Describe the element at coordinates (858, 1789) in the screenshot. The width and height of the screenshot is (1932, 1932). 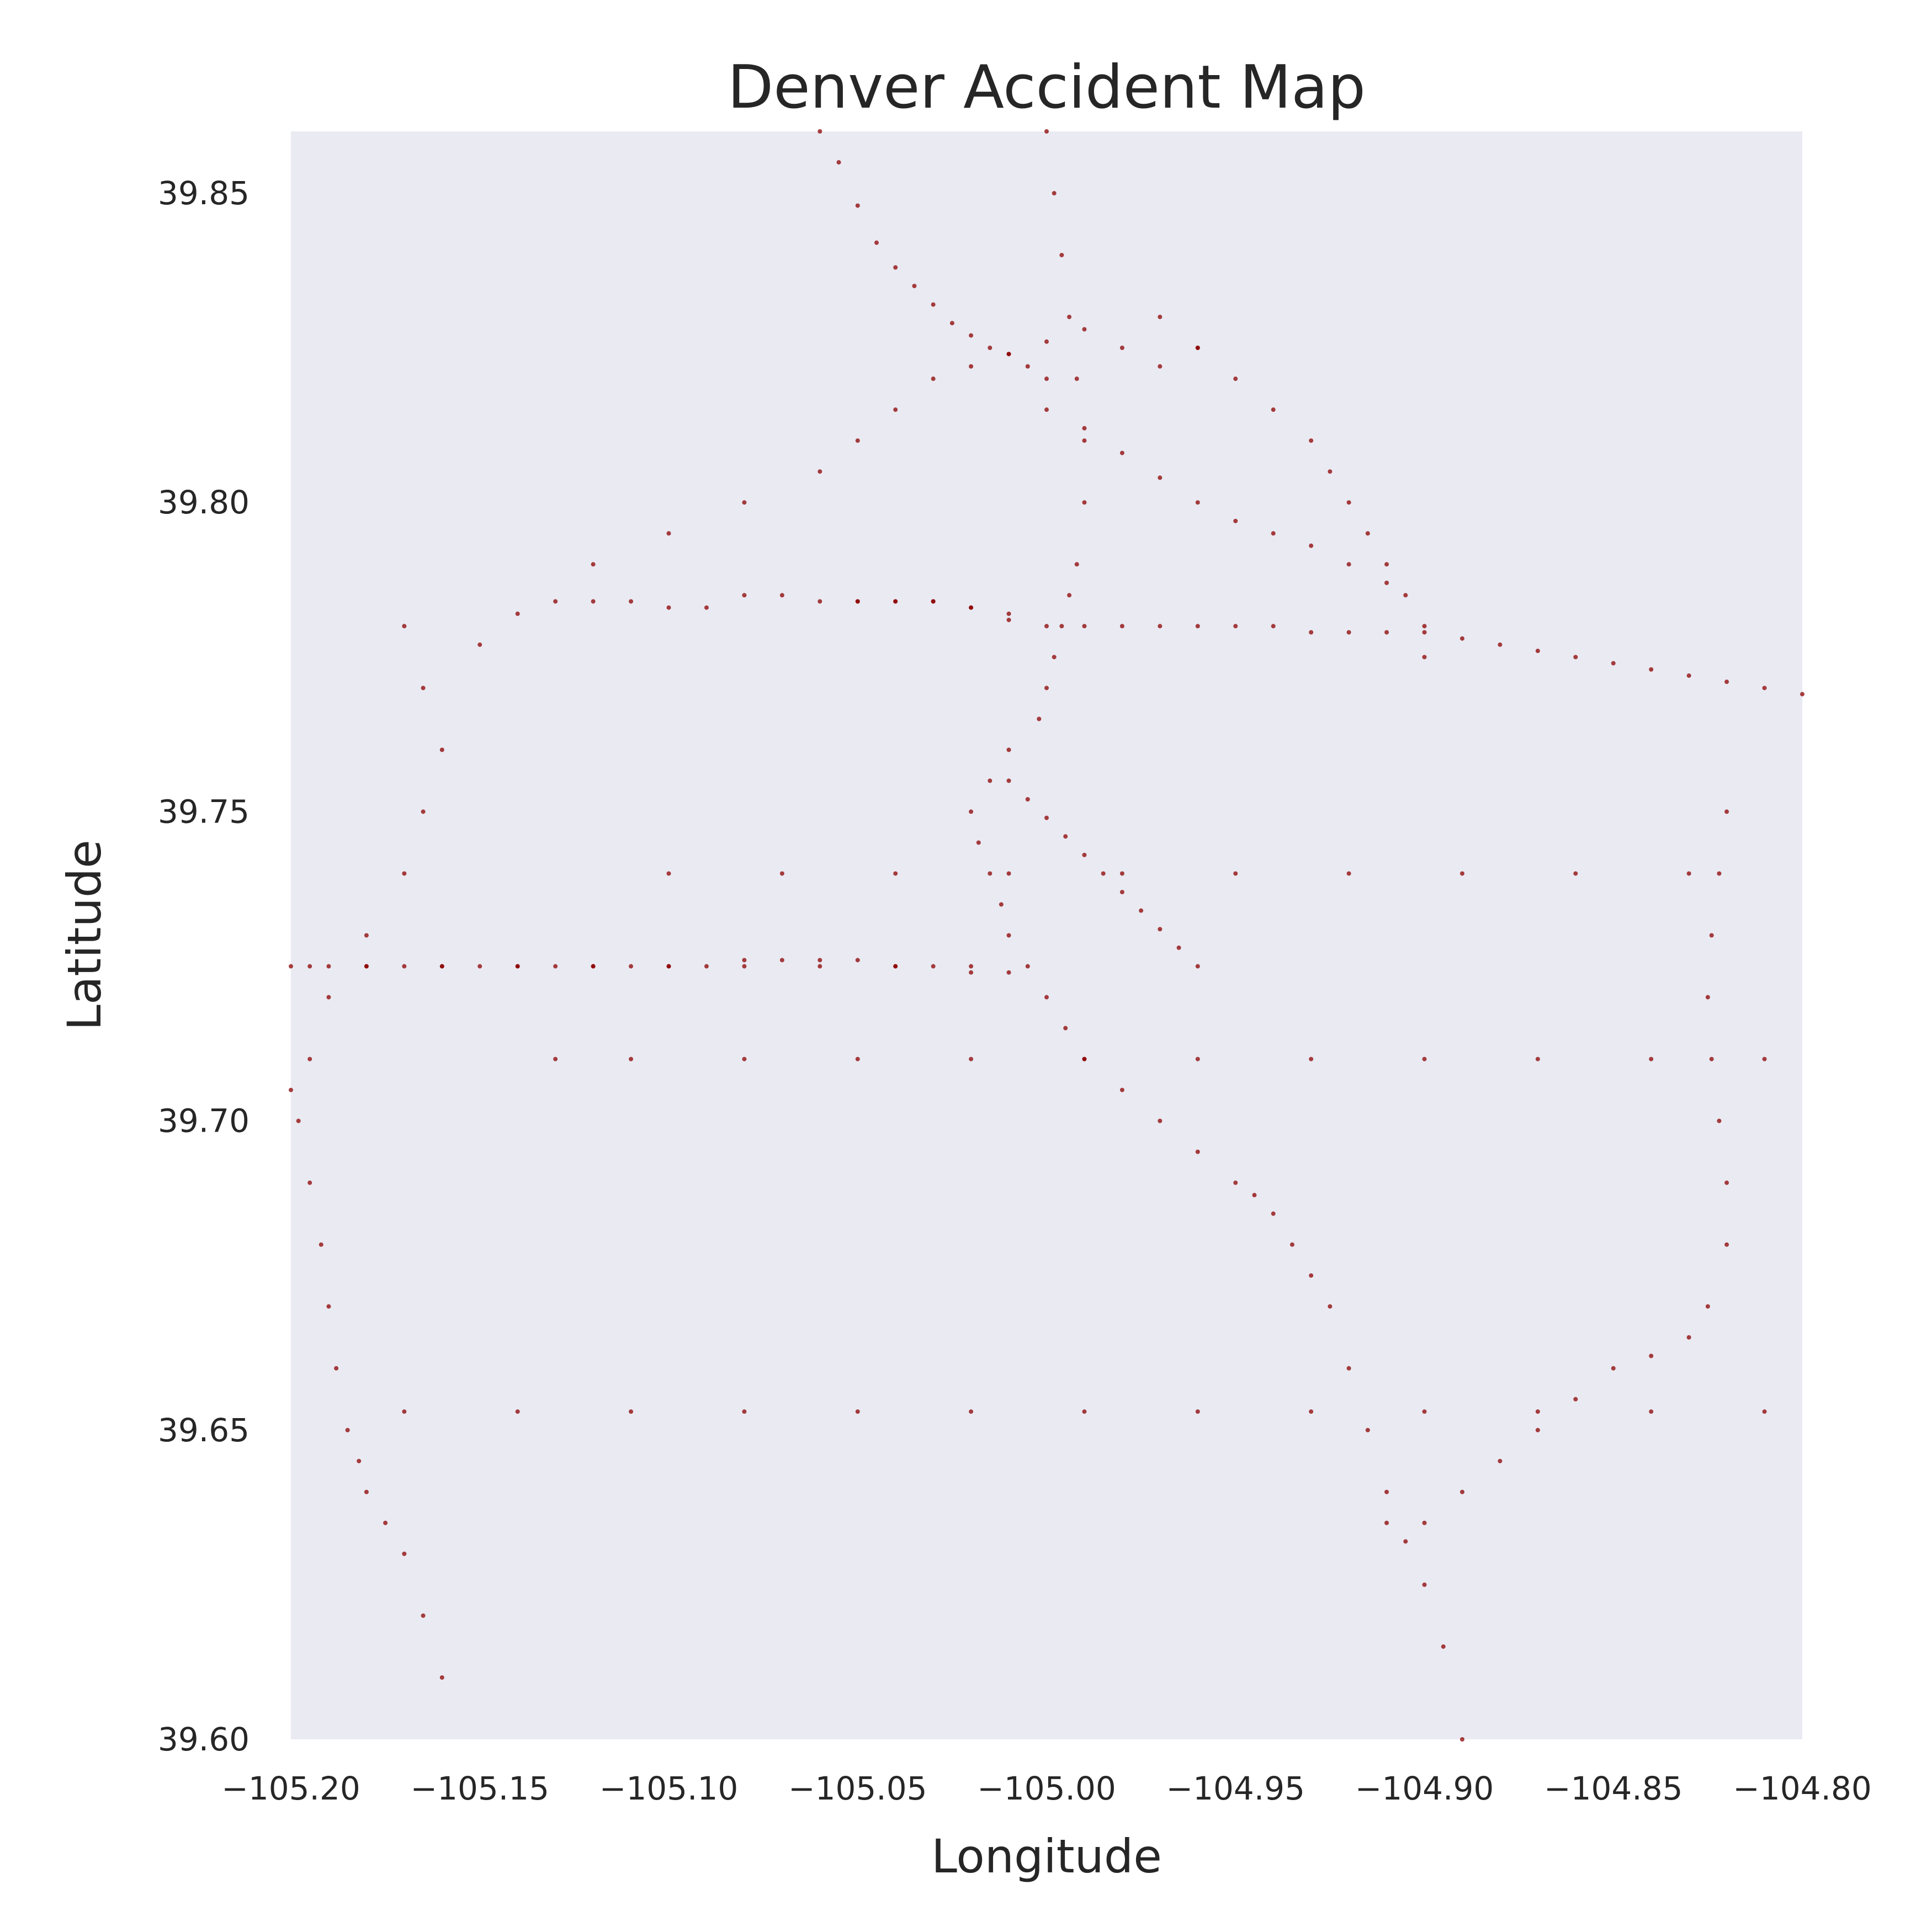
I see `x-tick-label: −105.05` at that location.